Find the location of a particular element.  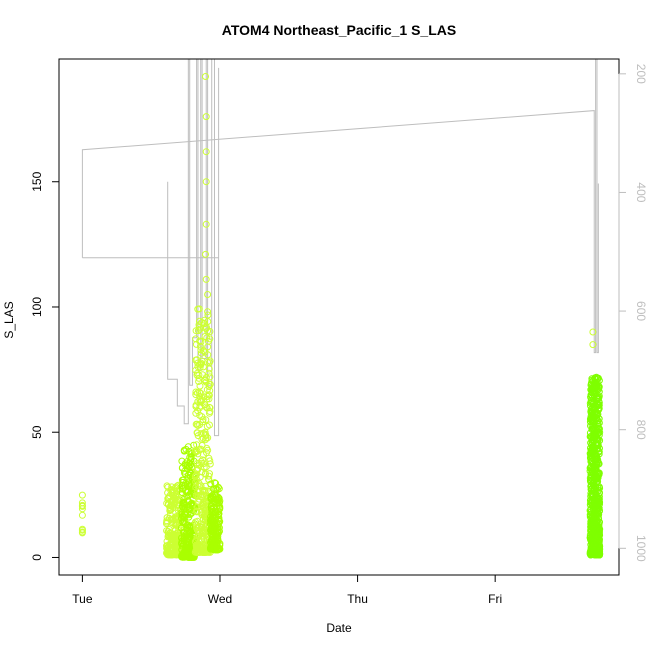

y2-tick-label: 1000 is located at coordinates (641, 548).